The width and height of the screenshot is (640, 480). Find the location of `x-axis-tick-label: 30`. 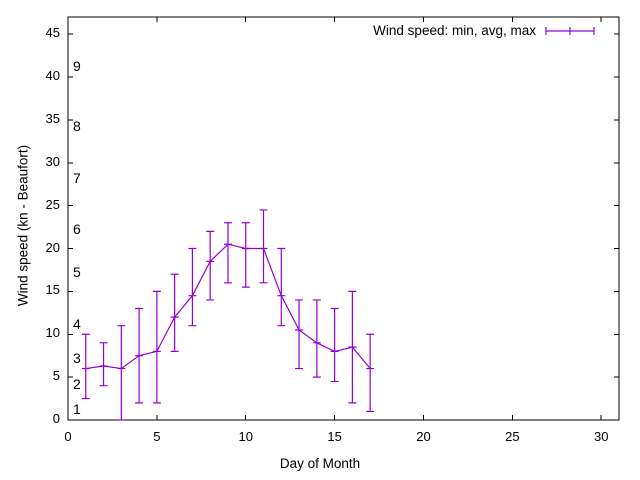

x-axis-tick-label: 30 is located at coordinates (601, 436).